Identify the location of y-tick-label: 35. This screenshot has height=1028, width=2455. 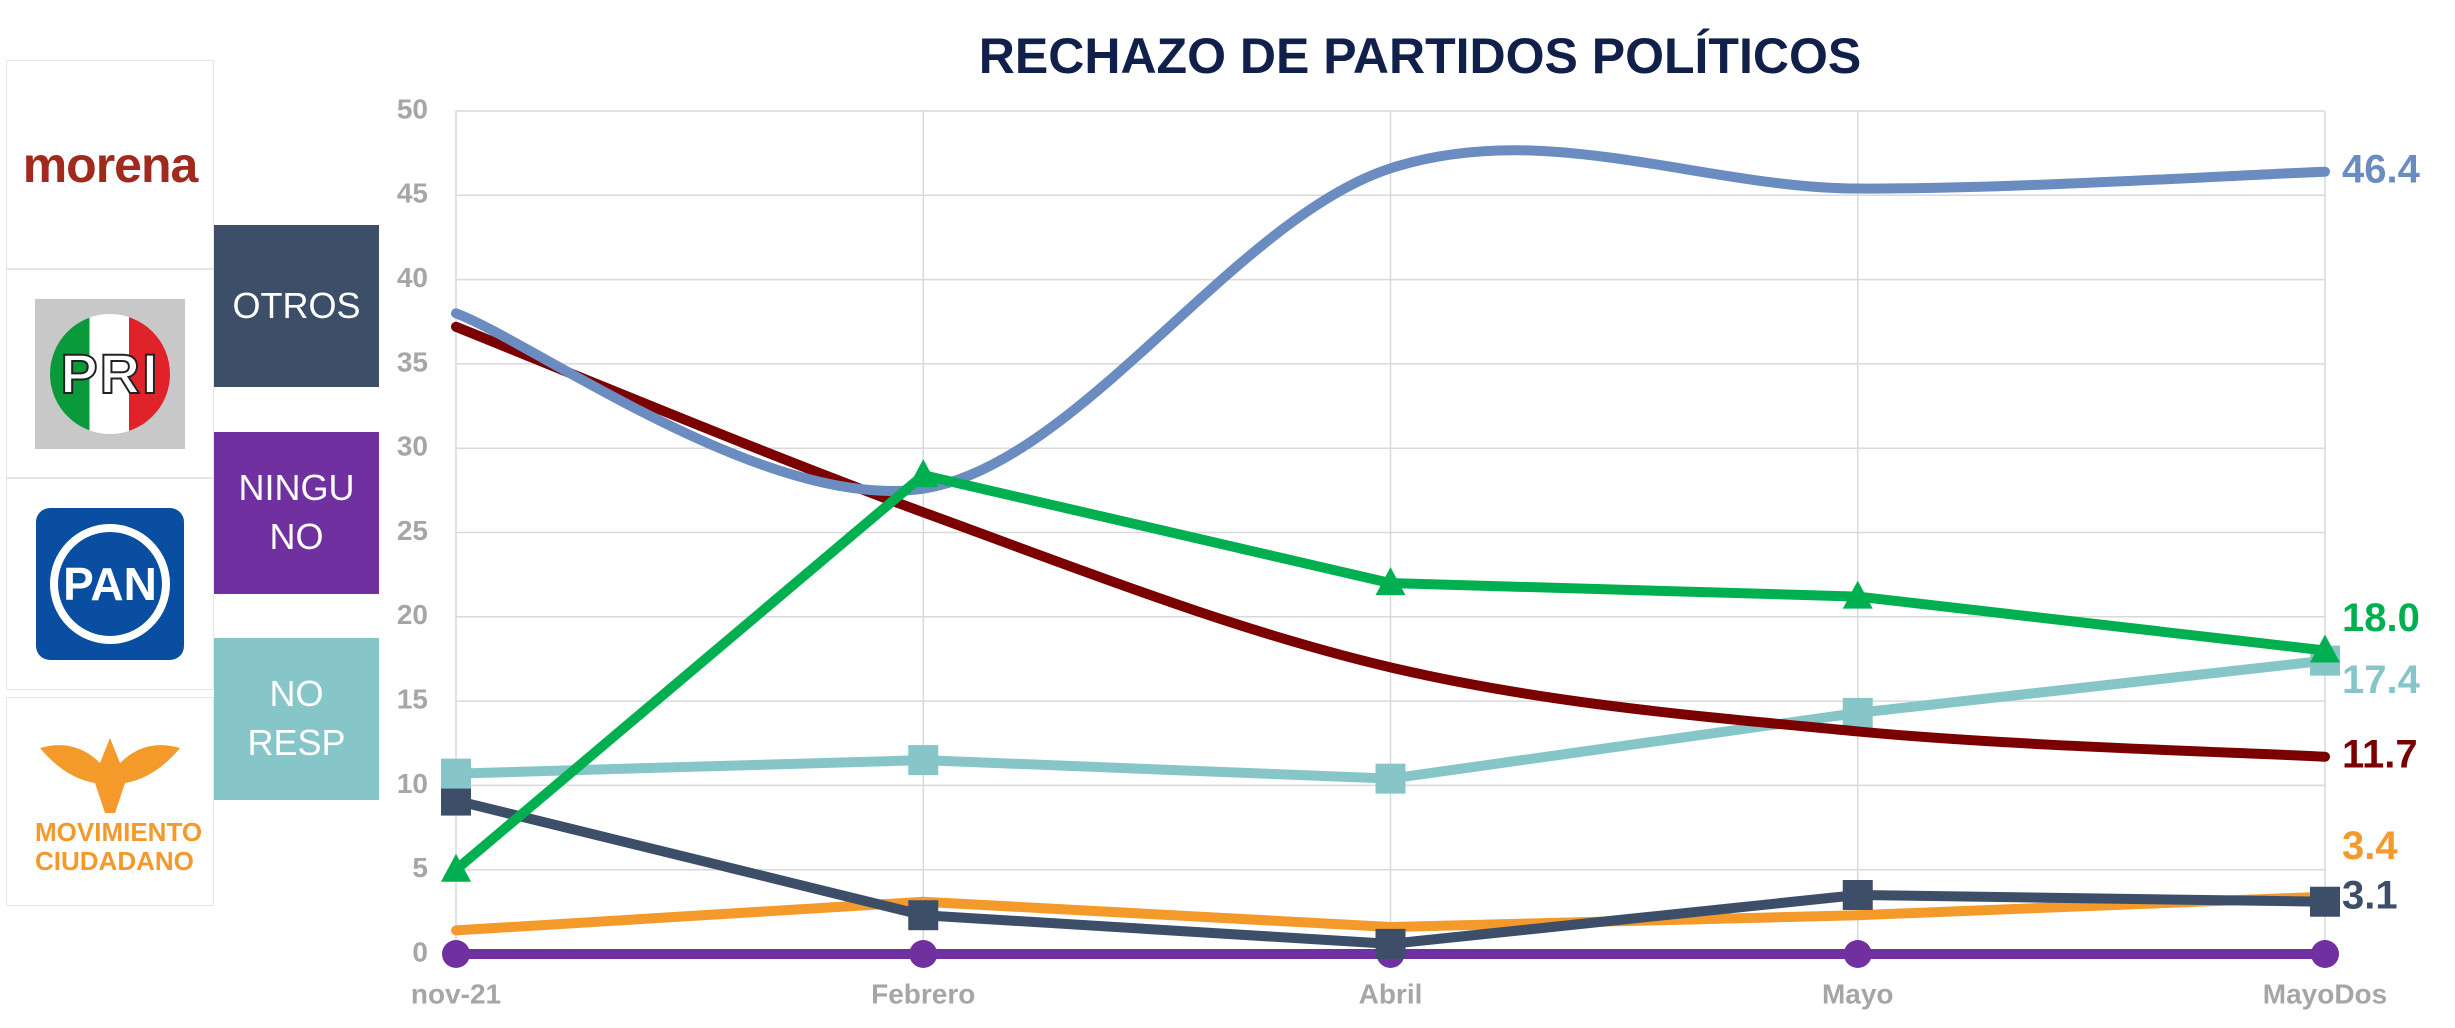
(412, 361).